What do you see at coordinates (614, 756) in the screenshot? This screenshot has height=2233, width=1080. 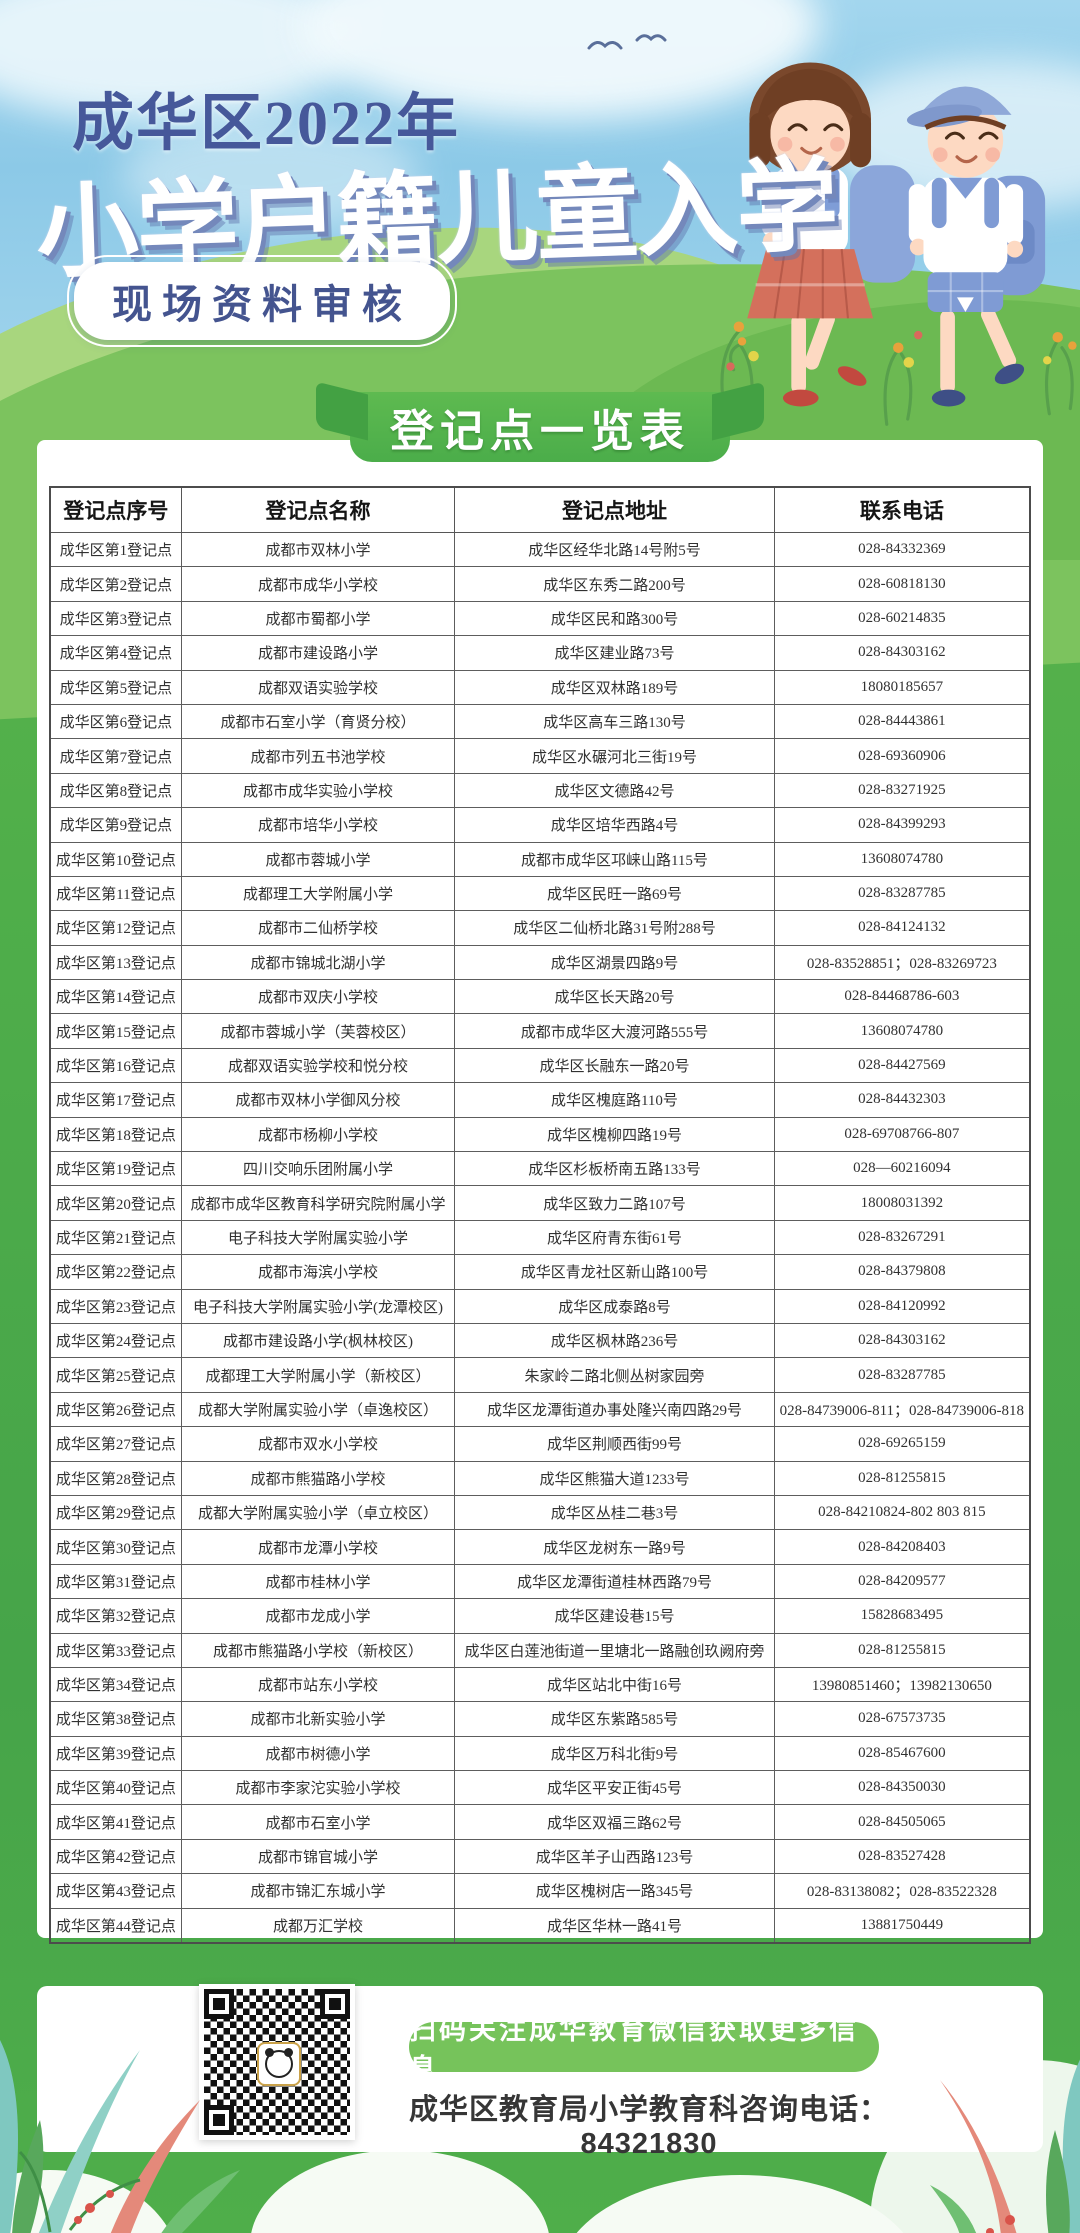 I see `address-cell: 成华区水碾河北三街19号` at bounding box center [614, 756].